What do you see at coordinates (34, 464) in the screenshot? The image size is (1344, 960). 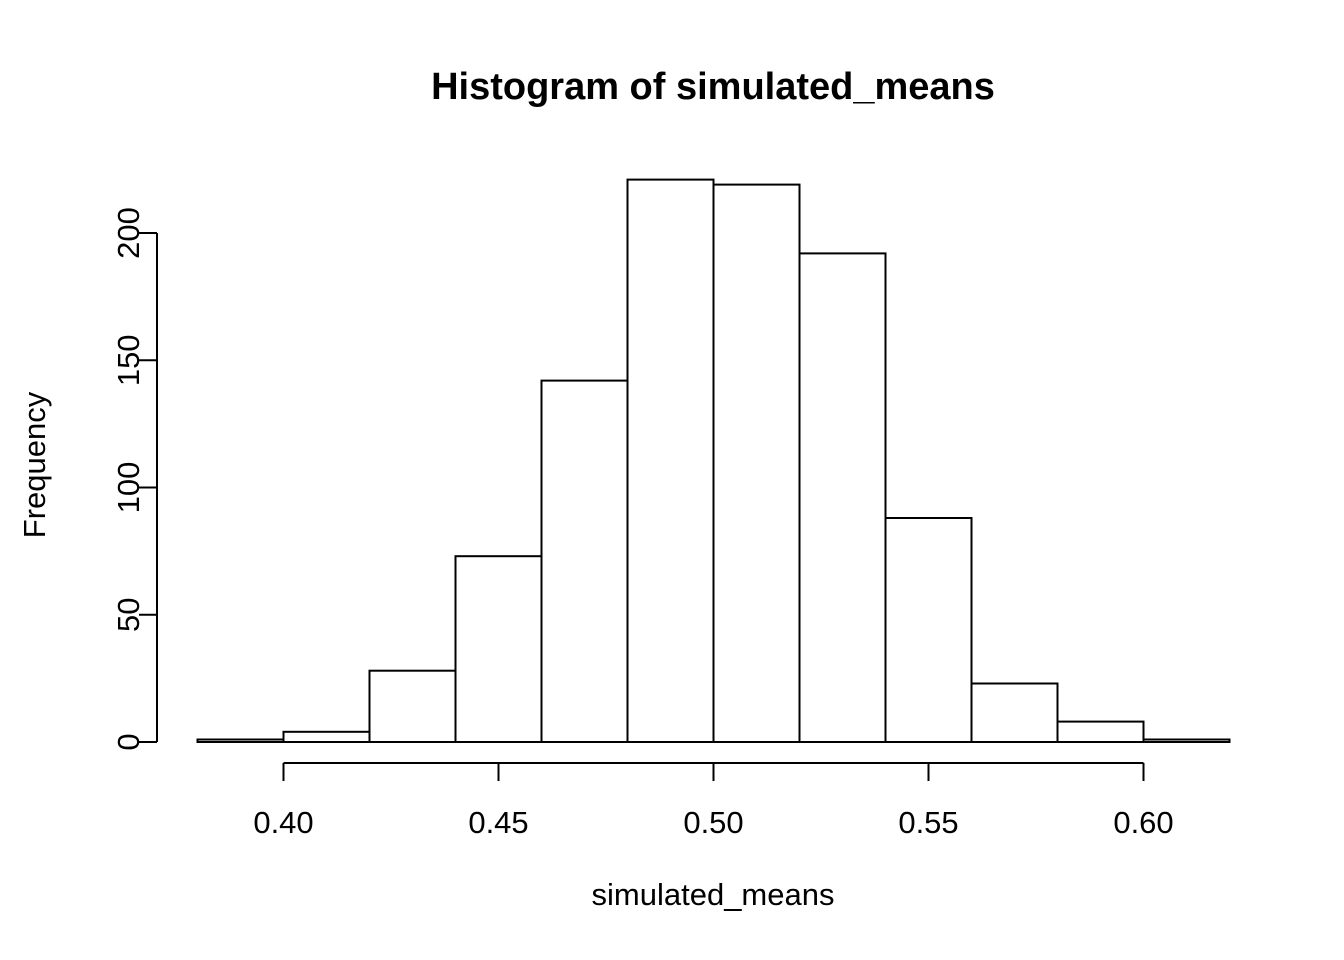 I see `y-axis-label: Frequency` at bounding box center [34, 464].